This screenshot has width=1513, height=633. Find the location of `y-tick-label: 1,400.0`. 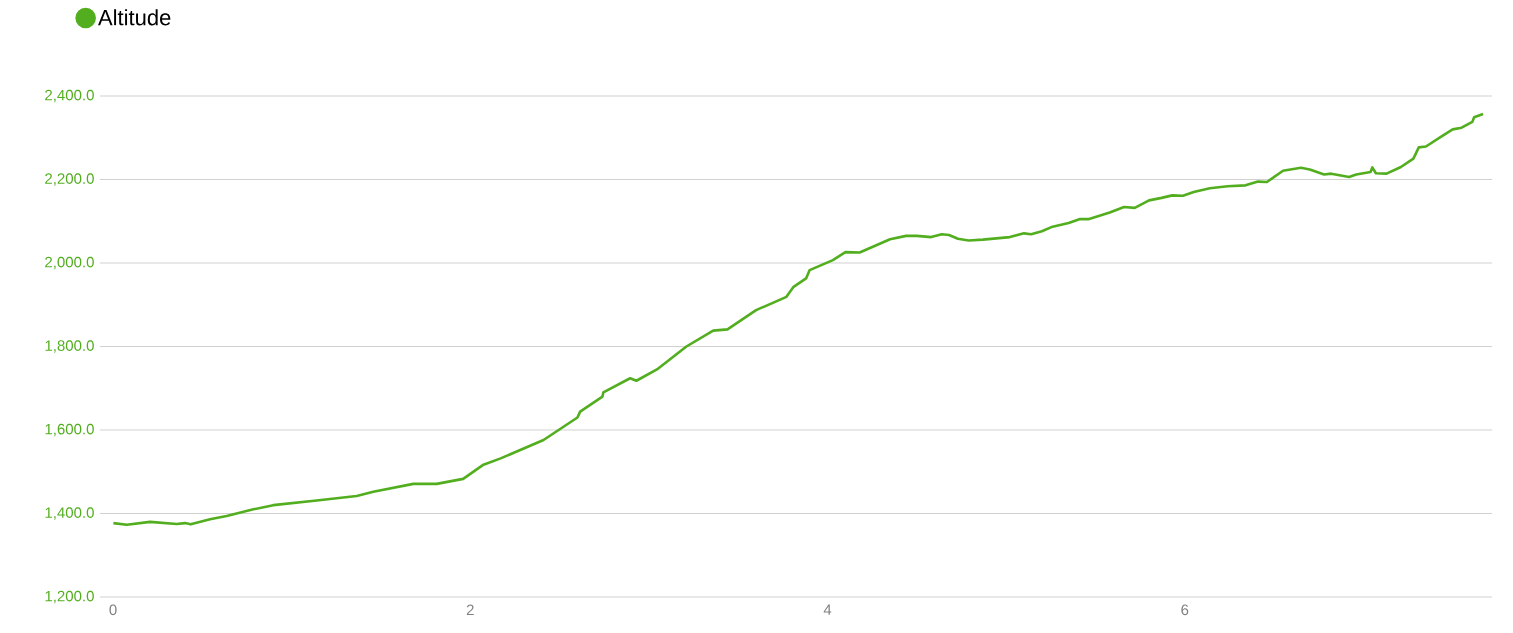

y-tick-label: 1,400.0 is located at coordinates (69, 513).